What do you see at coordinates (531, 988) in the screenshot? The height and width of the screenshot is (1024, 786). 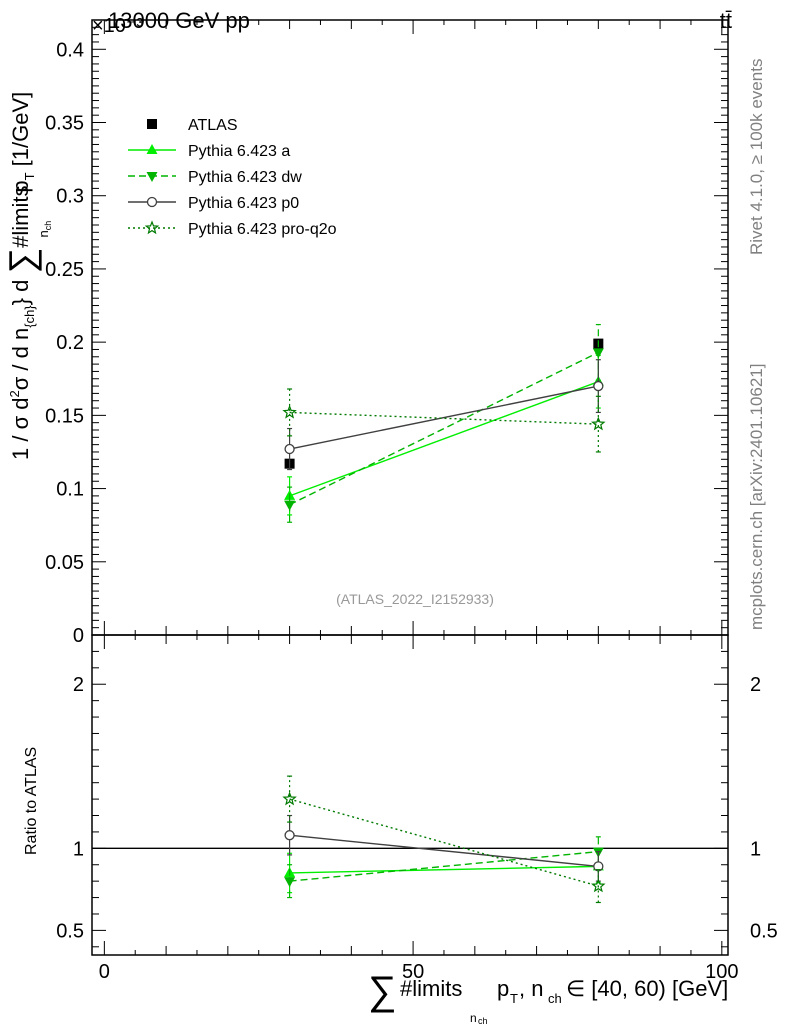 I see `svg-text: , n` at bounding box center [531, 988].